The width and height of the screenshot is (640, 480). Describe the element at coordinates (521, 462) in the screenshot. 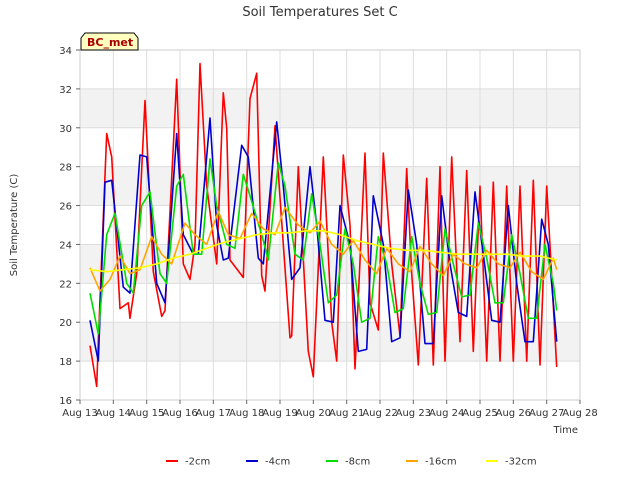

I see `legend-label-32cm: -32cm` at that location.